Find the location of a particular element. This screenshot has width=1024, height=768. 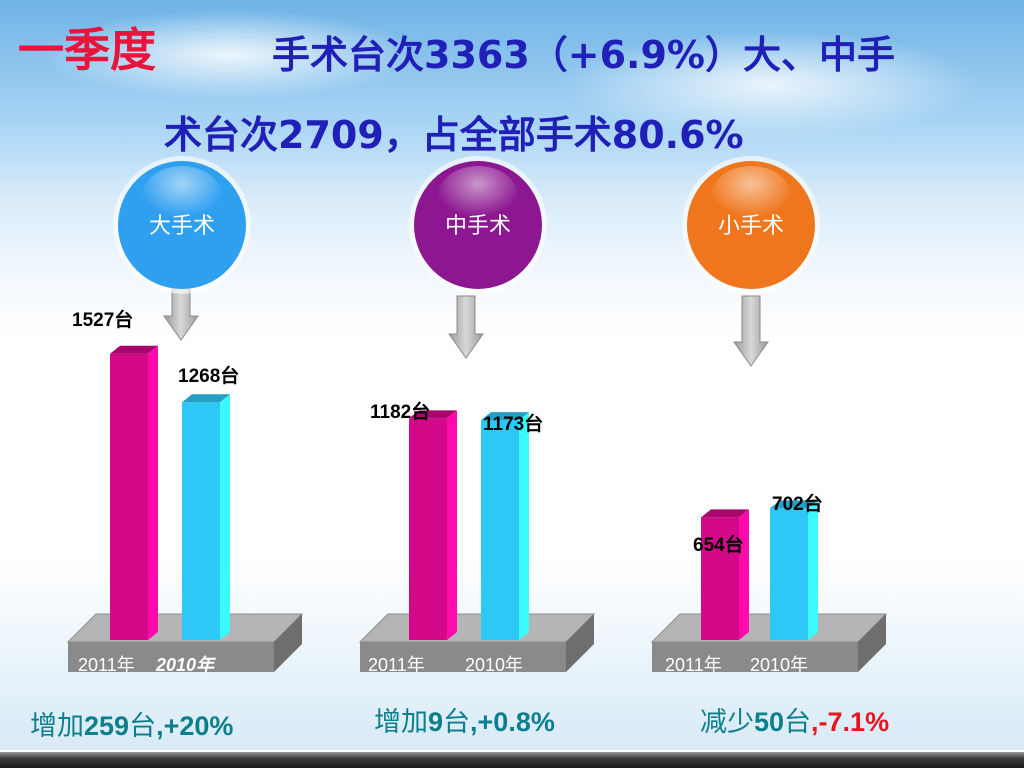

change-amount: 9 is located at coordinates (435, 722).